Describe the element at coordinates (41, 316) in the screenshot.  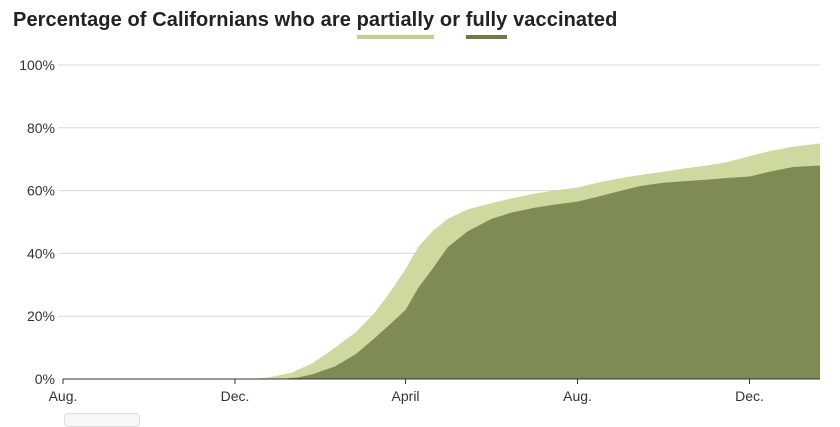
I see `y-tick-label: 20%` at that location.